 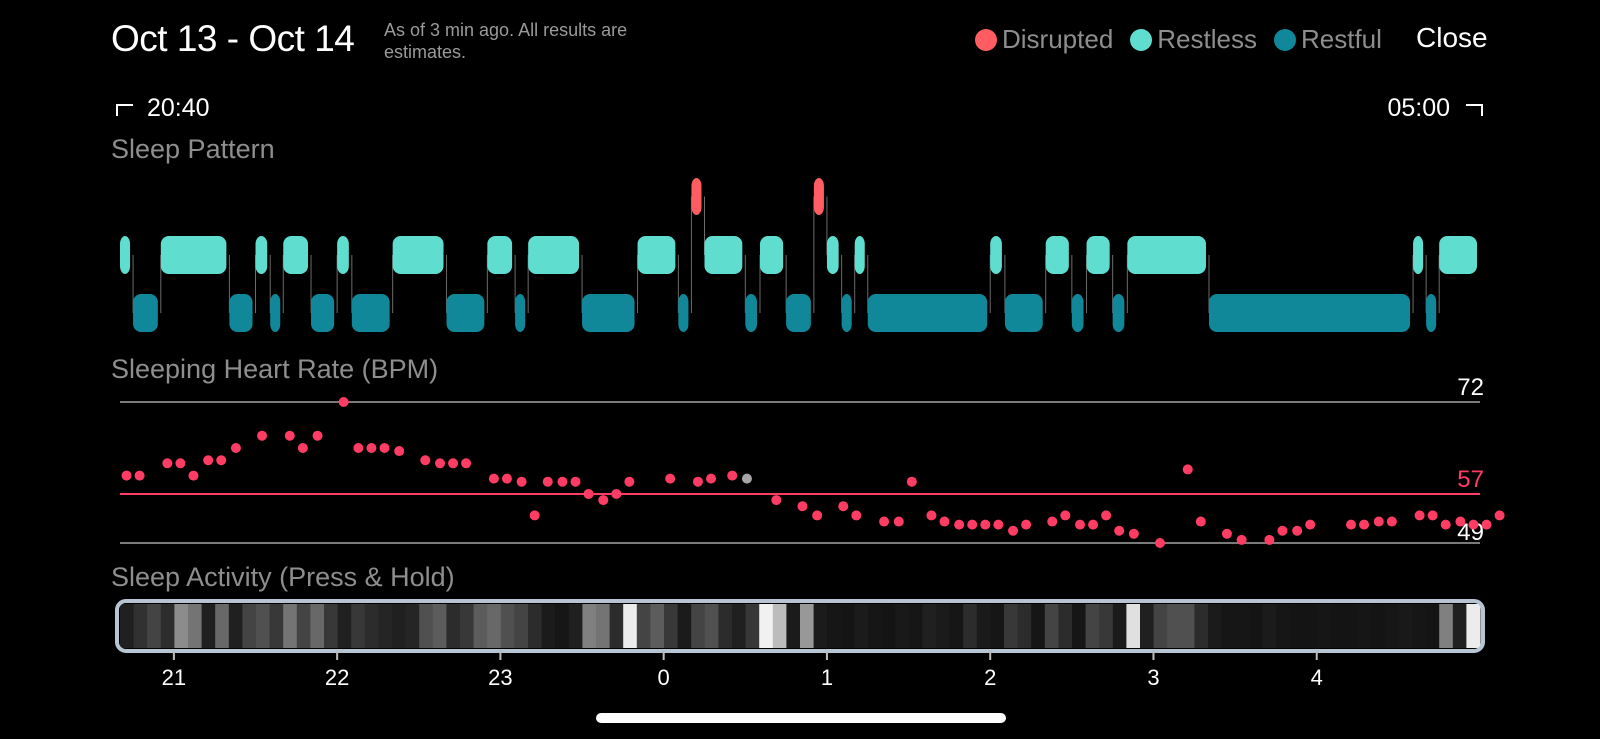 What do you see at coordinates (1187, 39) in the screenshot?
I see `stage-legend: Disrupted Restless Restful` at bounding box center [1187, 39].